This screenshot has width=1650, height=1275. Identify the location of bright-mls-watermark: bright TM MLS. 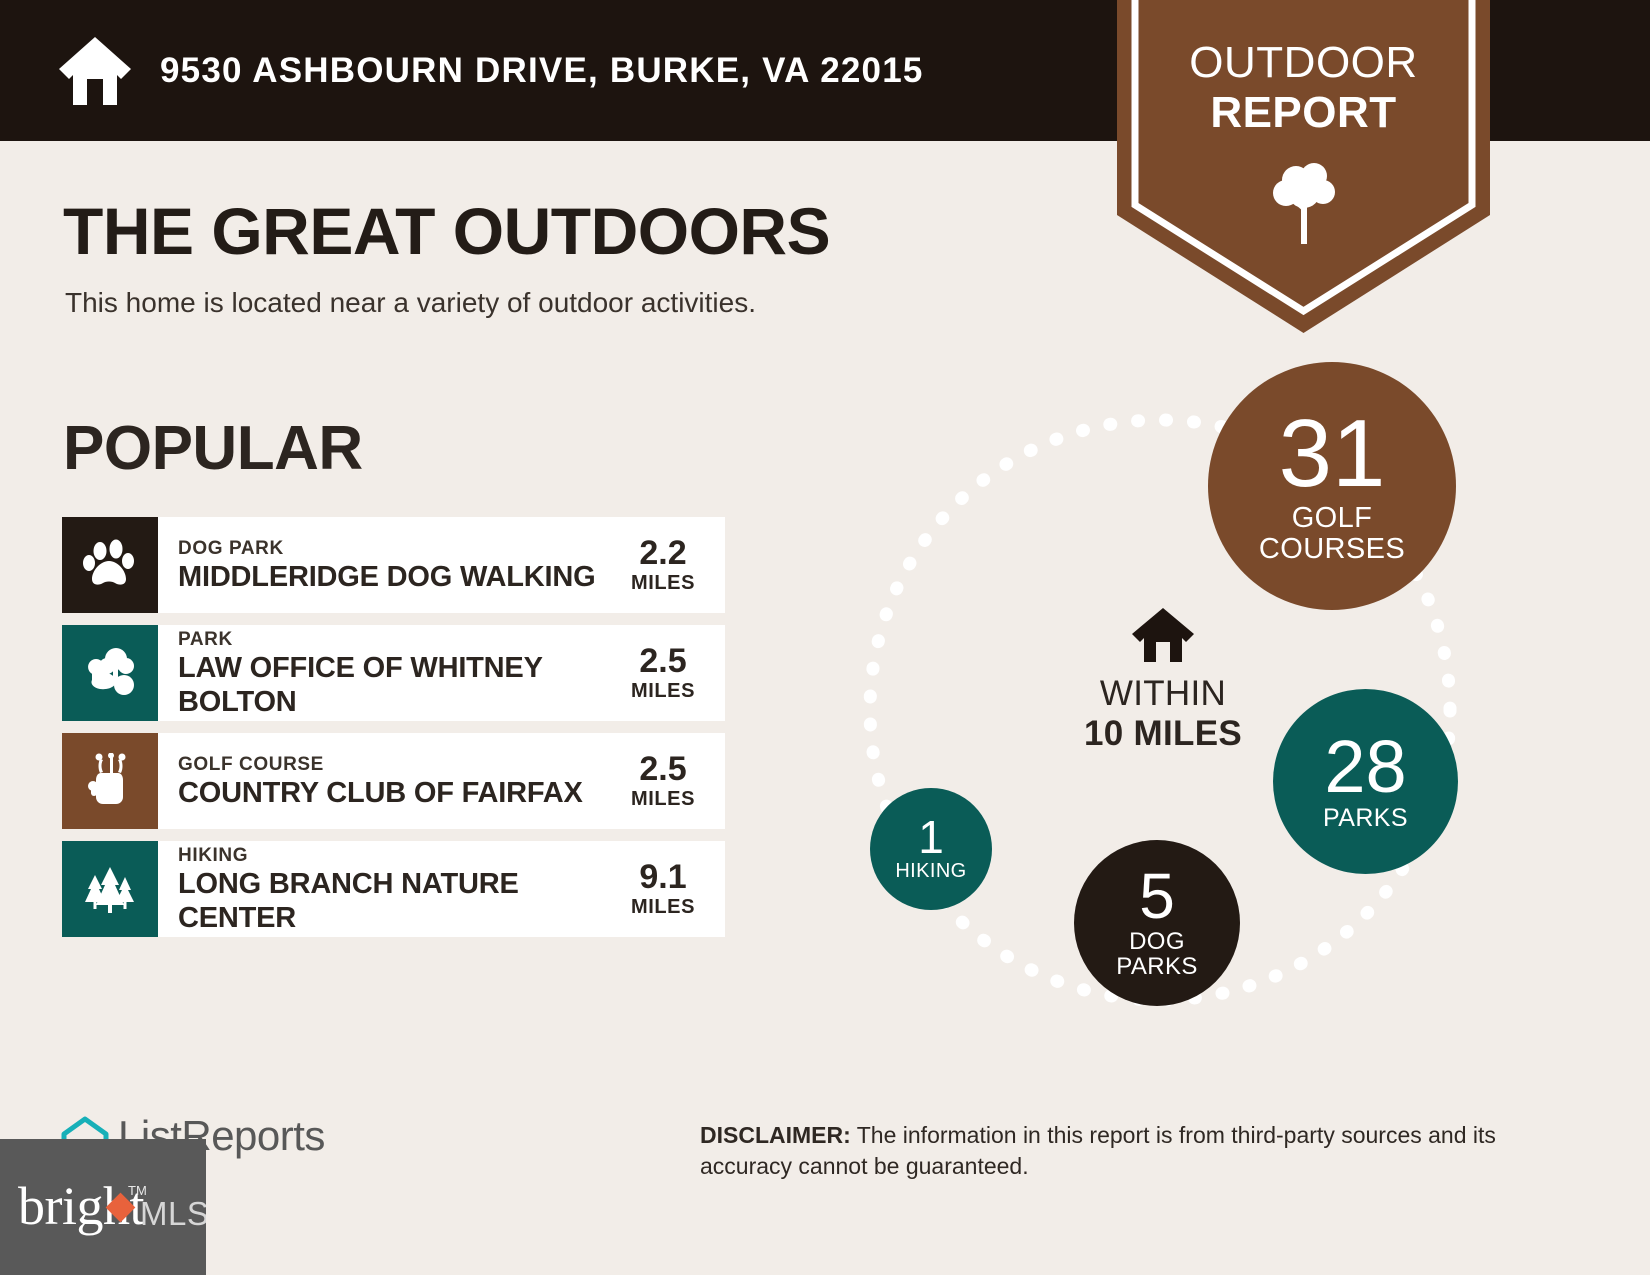
(103, 1207).